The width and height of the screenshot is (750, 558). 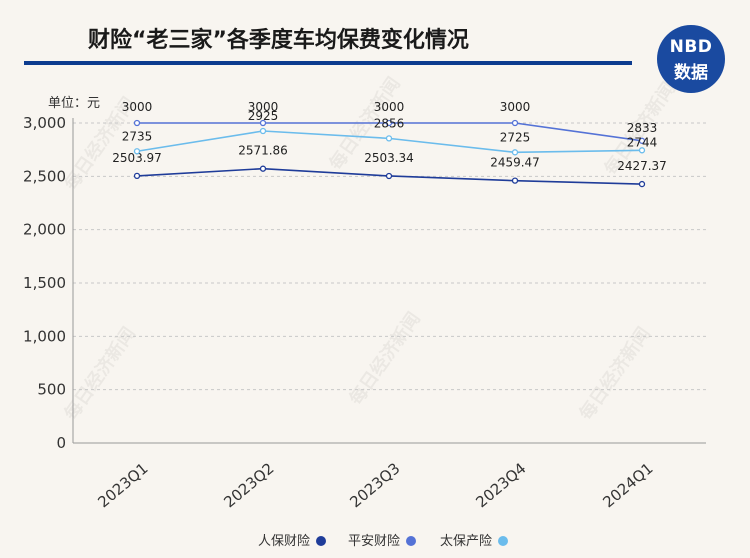 What do you see at coordinates (691, 47) in the screenshot?
I see `logo-text-nbd: NBD` at bounding box center [691, 47].